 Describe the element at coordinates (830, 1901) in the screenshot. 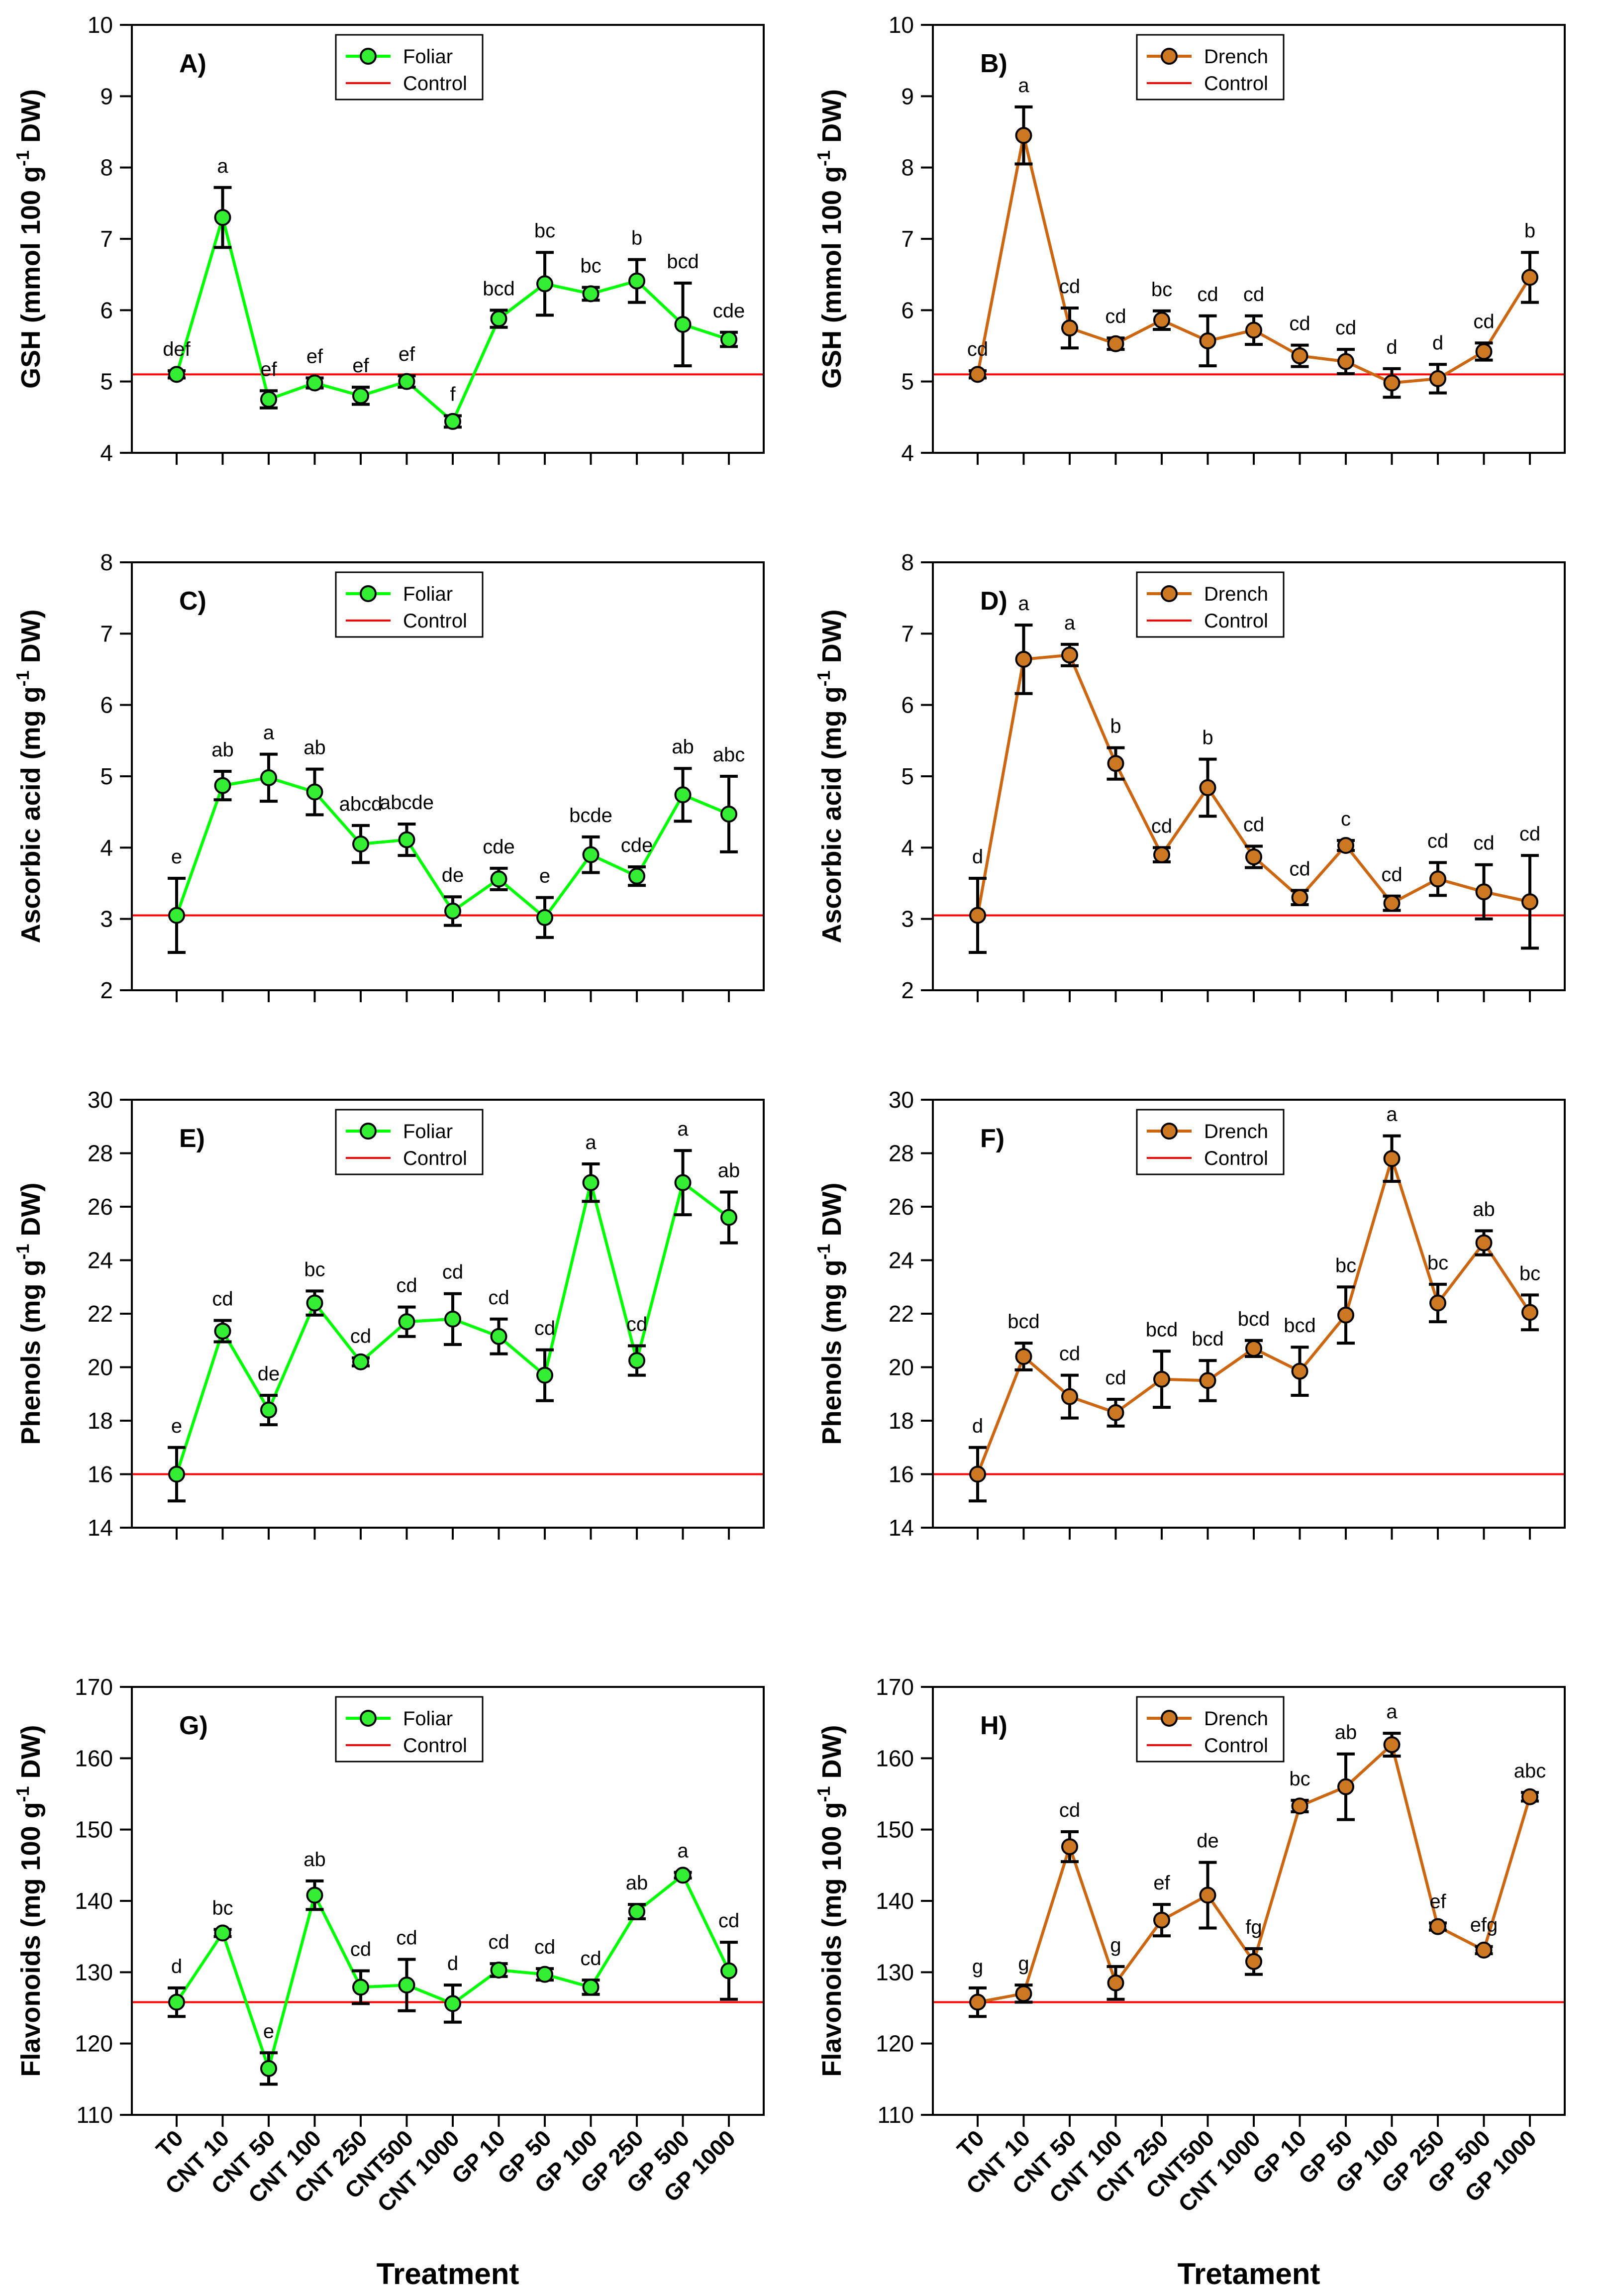

I see `y-axis-label: Flavonoids (mg 100 g-1 DW)` at that location.